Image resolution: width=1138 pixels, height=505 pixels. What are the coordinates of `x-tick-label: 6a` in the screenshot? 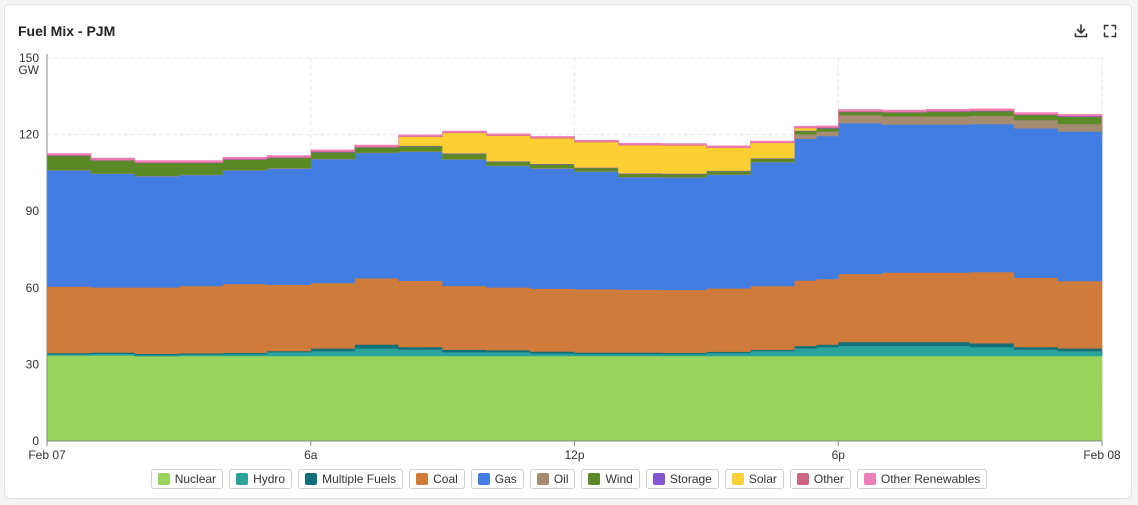 It's located at (311, 455).